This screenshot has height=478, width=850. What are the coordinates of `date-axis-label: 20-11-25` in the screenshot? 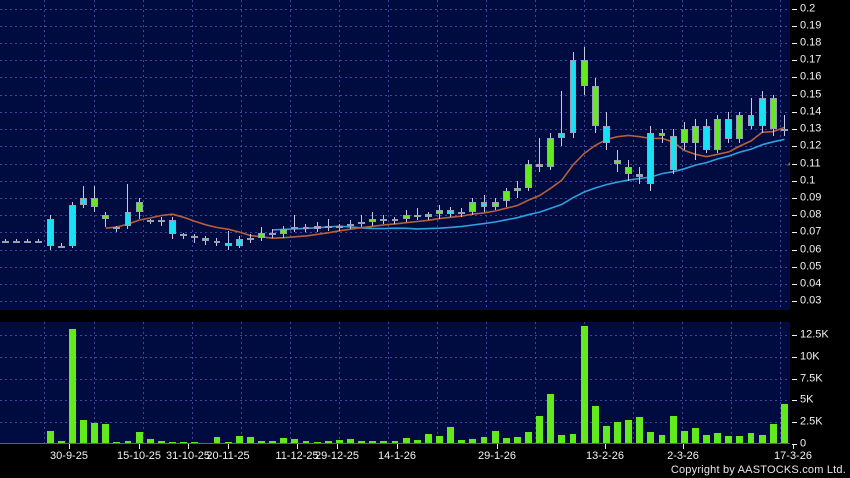 It's located at (228, 456).